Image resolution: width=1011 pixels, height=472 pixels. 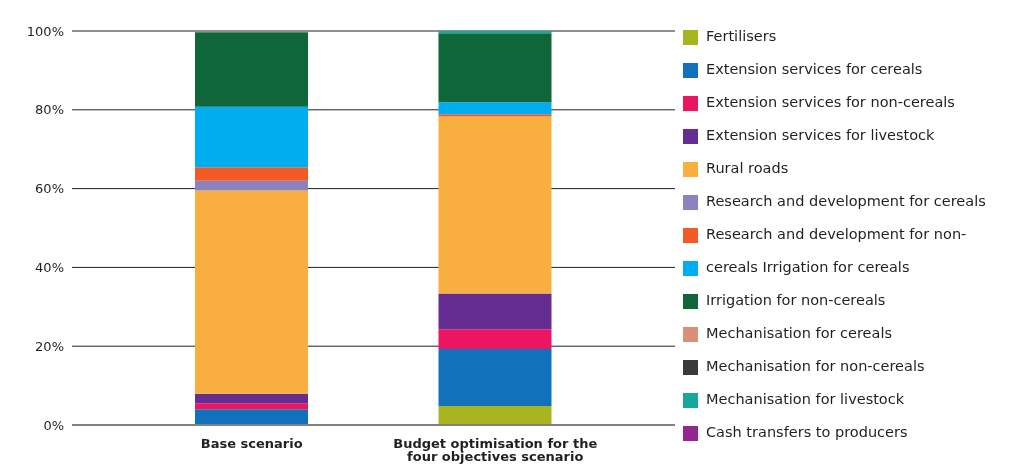 What do you see at coordinates (49, 189) in the screenshot?
I see `y-tick-label: 60%` at bounding box center [49, 189].